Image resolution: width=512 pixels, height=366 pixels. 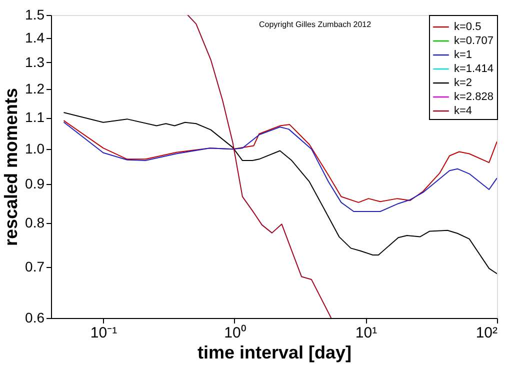 I want to click on y-tick-label: 1.2, so click(x=35, y=88).